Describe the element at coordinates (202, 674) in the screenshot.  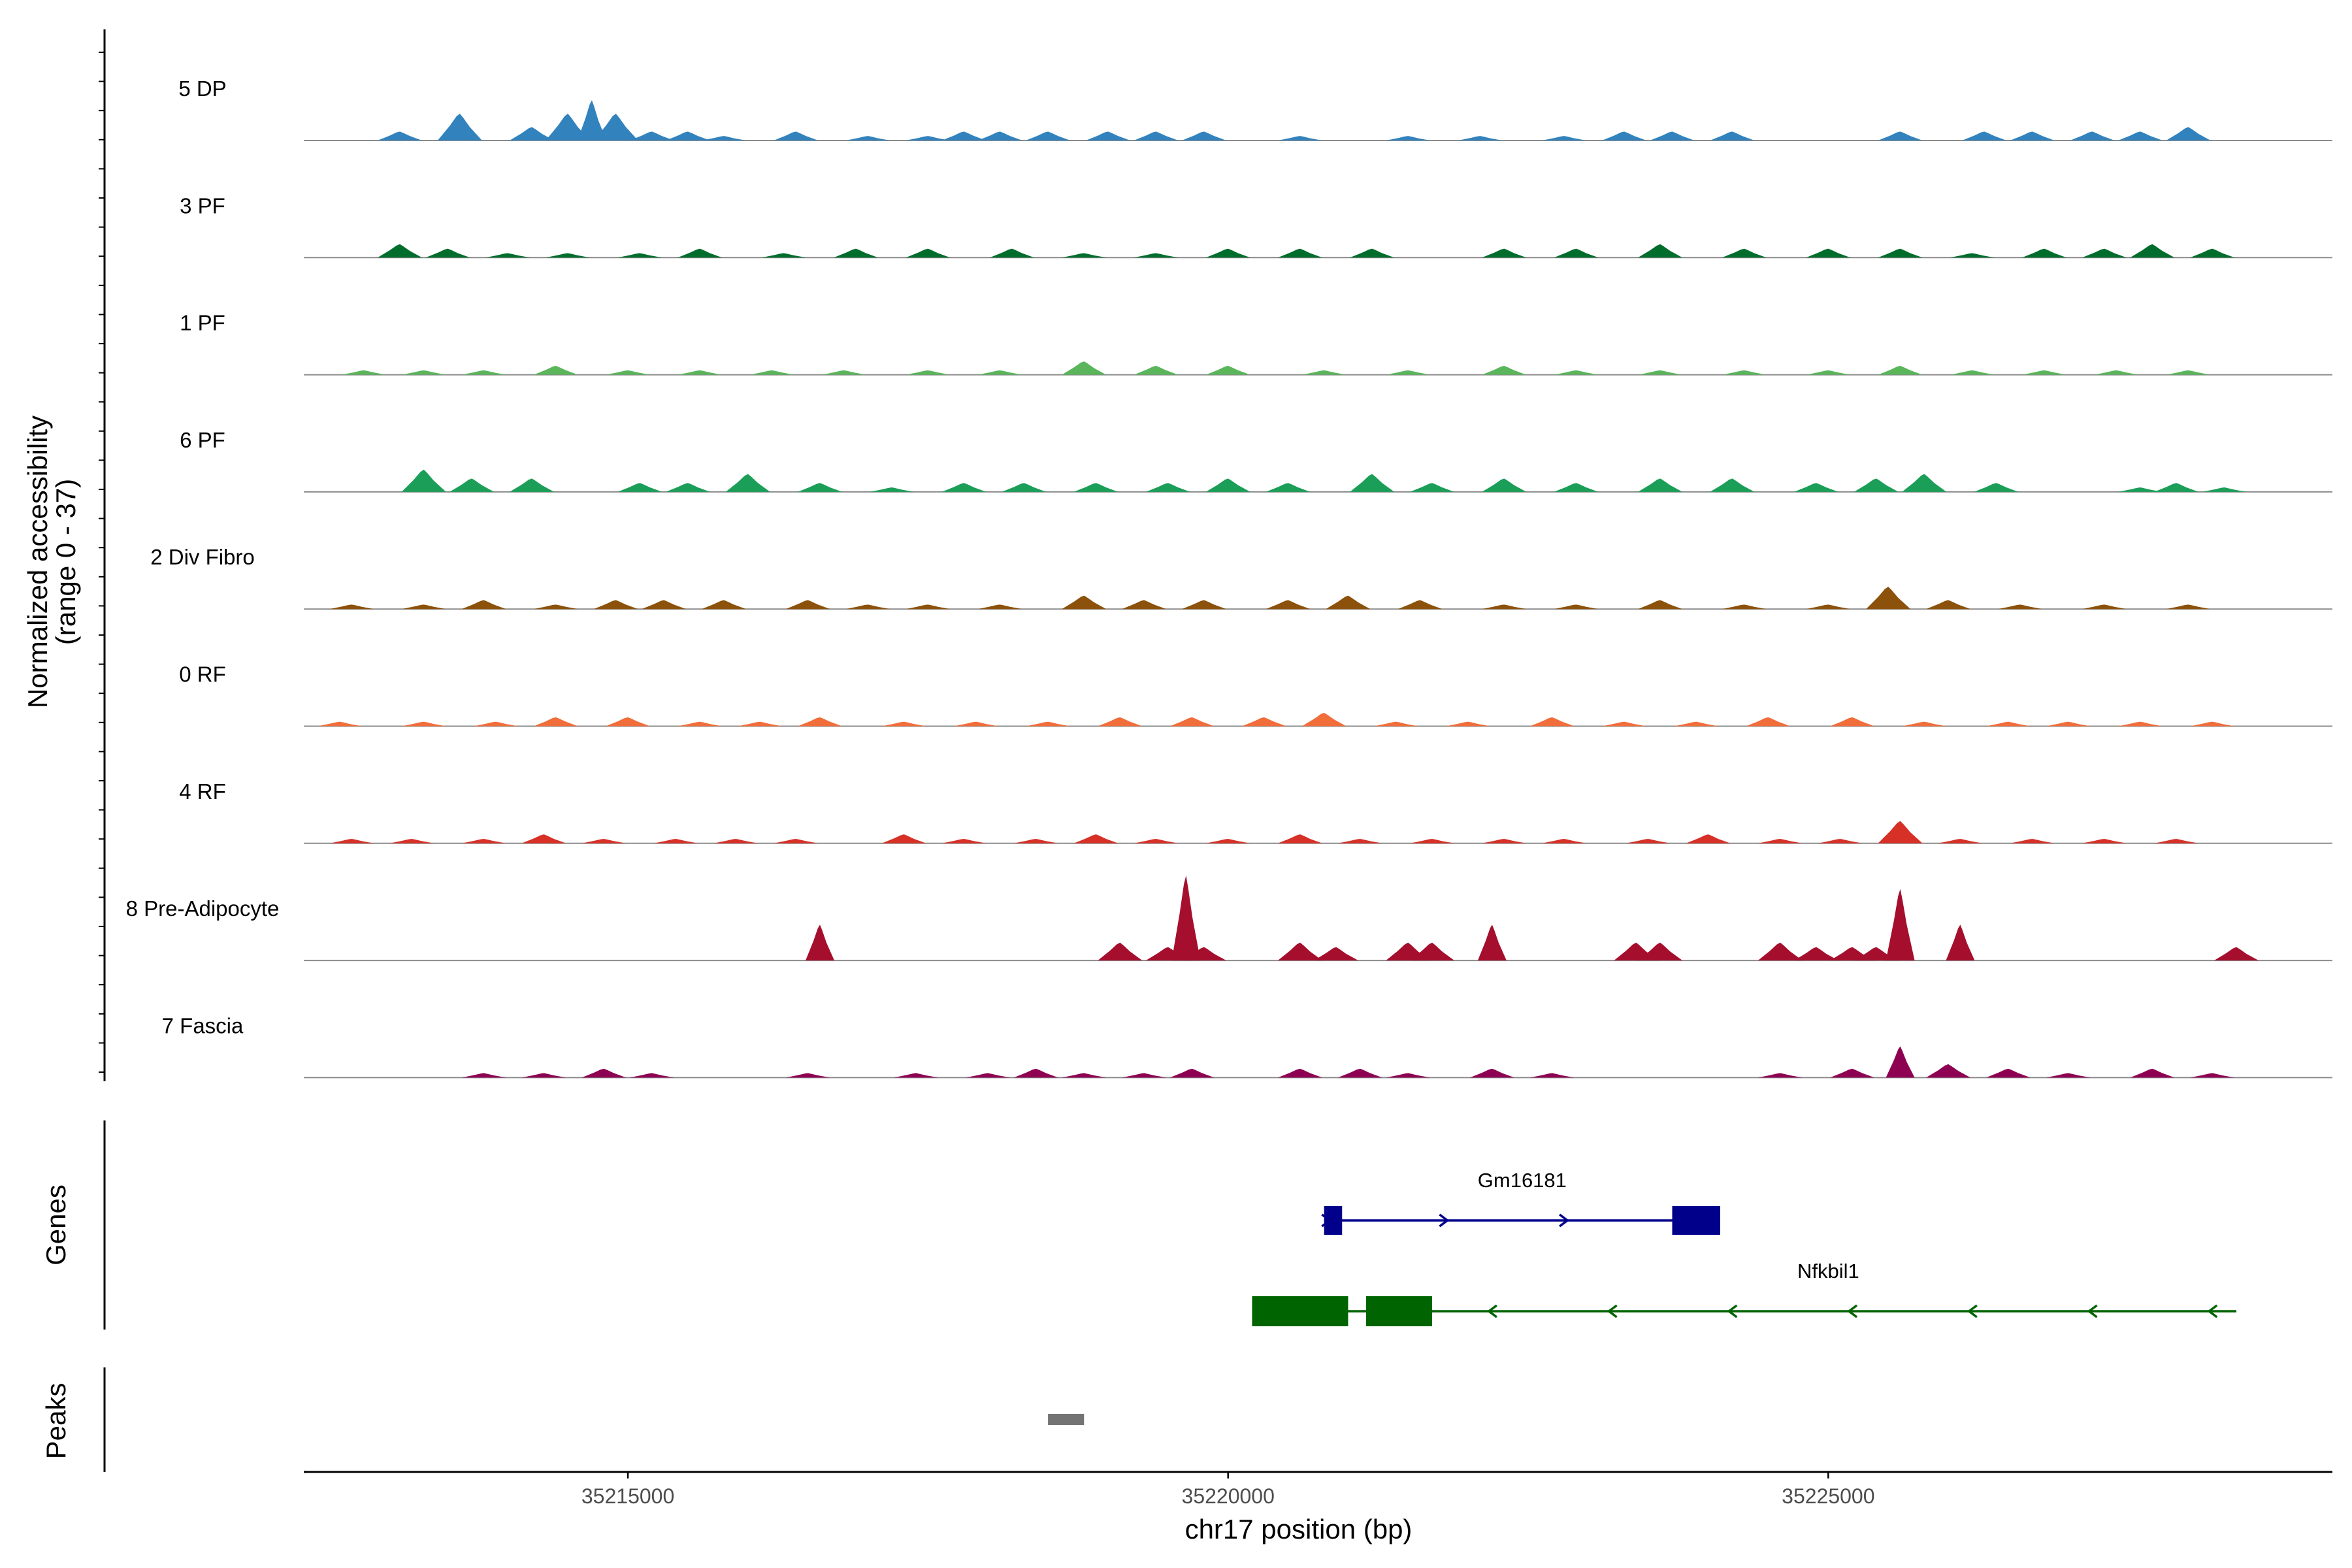
I see `track-label: 0 RF` at that location.